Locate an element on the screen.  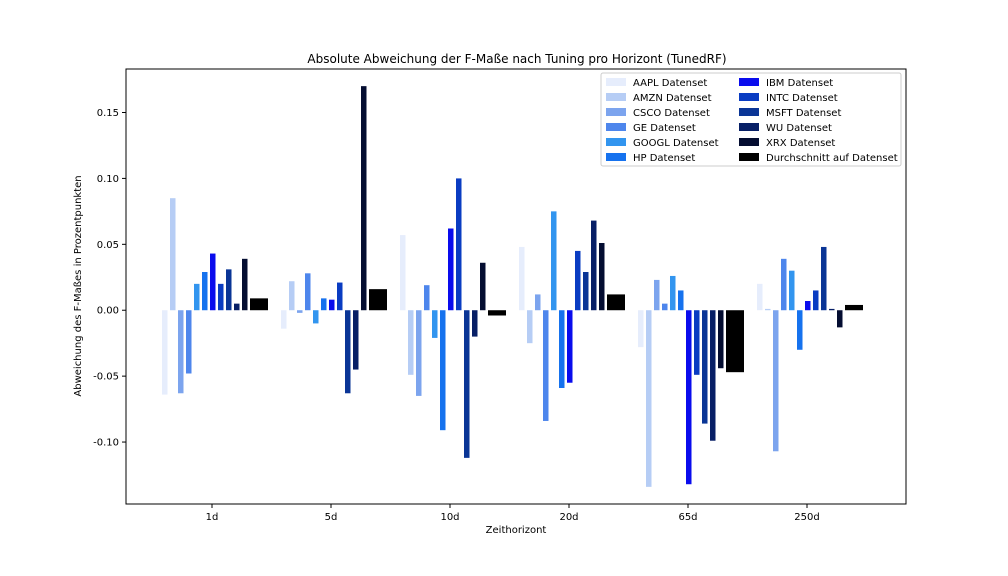
y-tick-label: 0.10 is located at coordinates (108, 179).